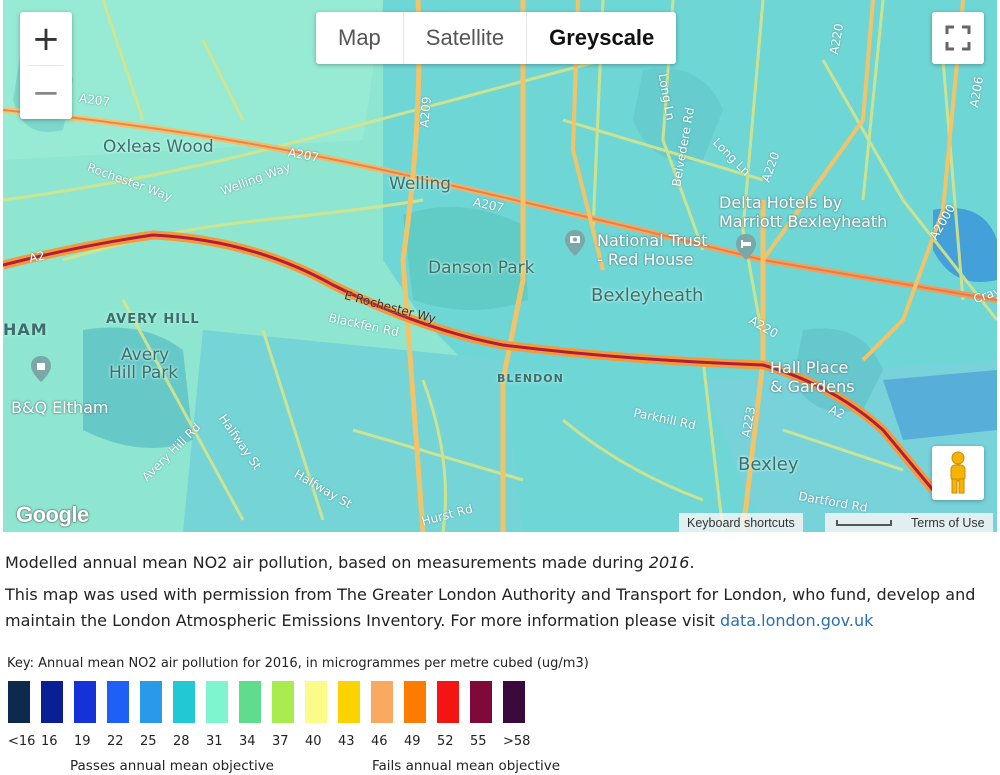  I want to click on caption-line1-suffix: ., so click(692, 562).